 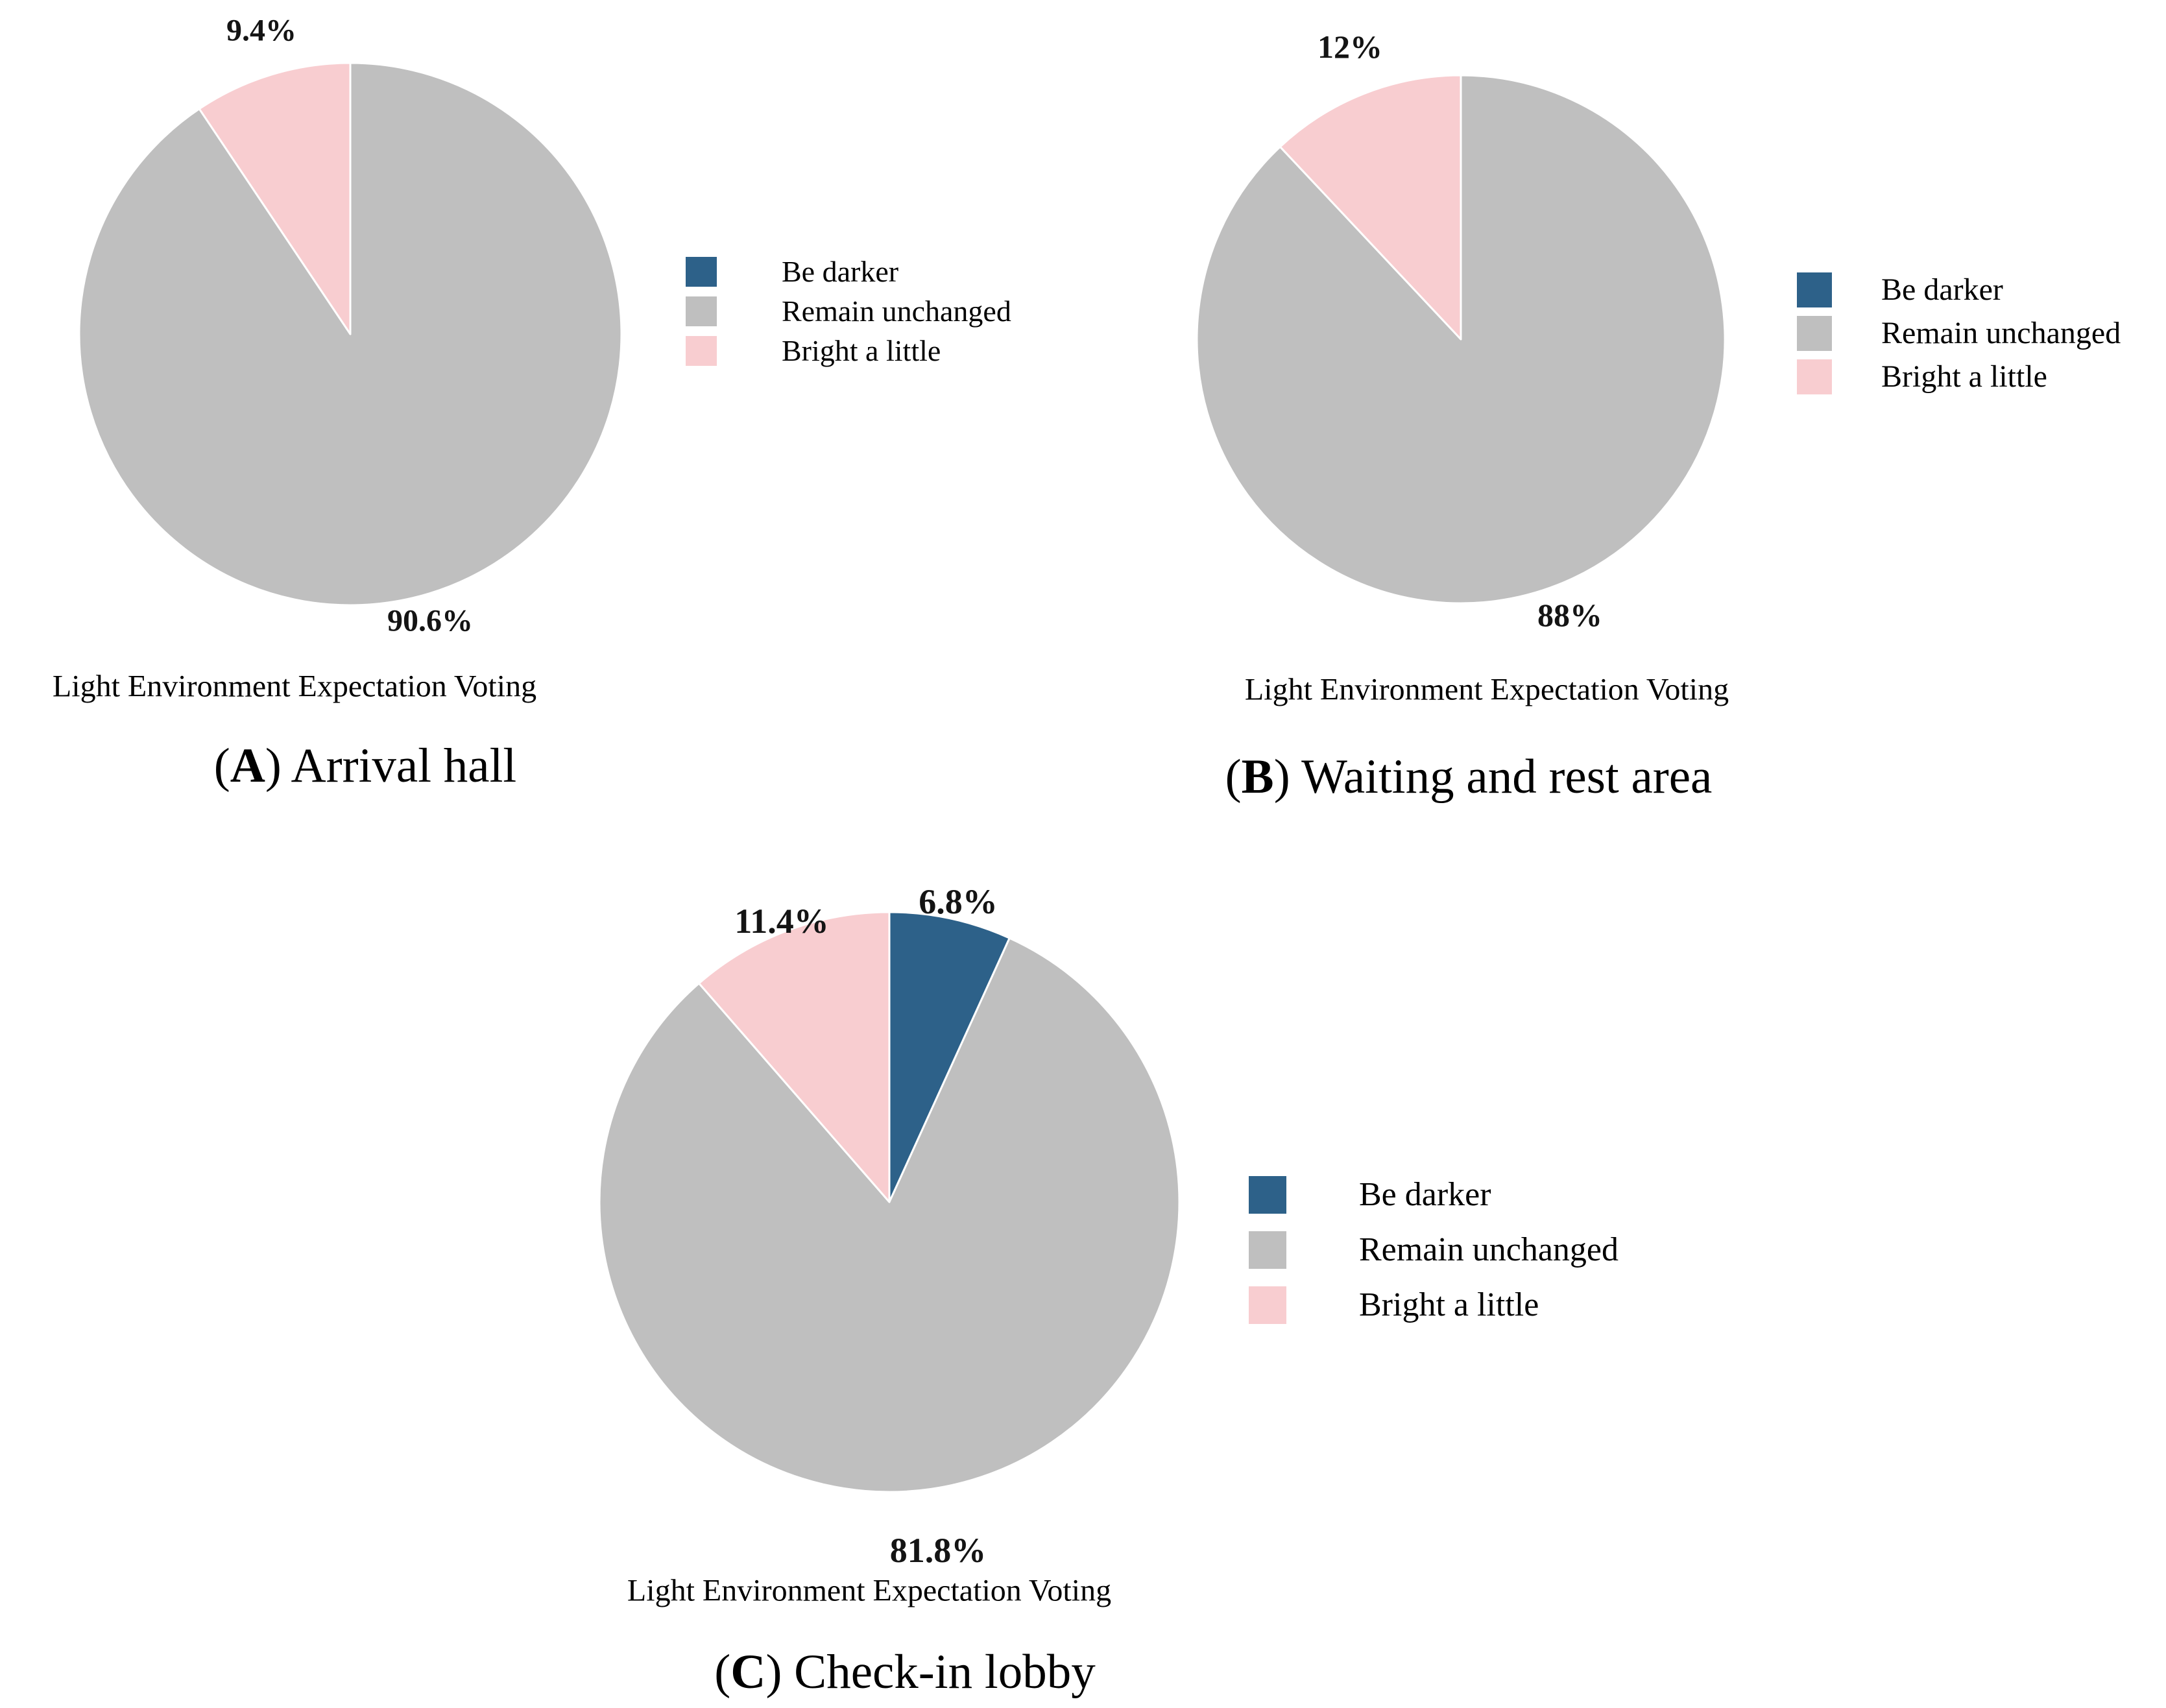 I want to click on pct-label-bright-a-little: 11.4%, so click(x=781, y=922).